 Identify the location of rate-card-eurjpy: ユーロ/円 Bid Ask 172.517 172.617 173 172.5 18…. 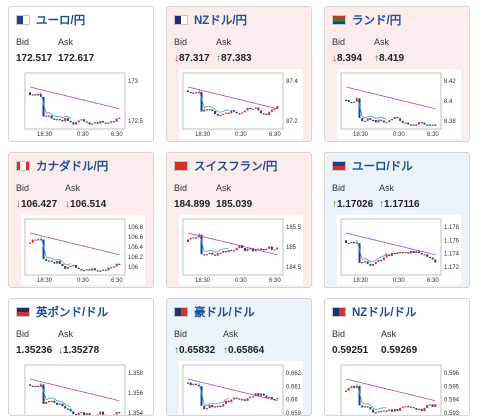
(81, 74).